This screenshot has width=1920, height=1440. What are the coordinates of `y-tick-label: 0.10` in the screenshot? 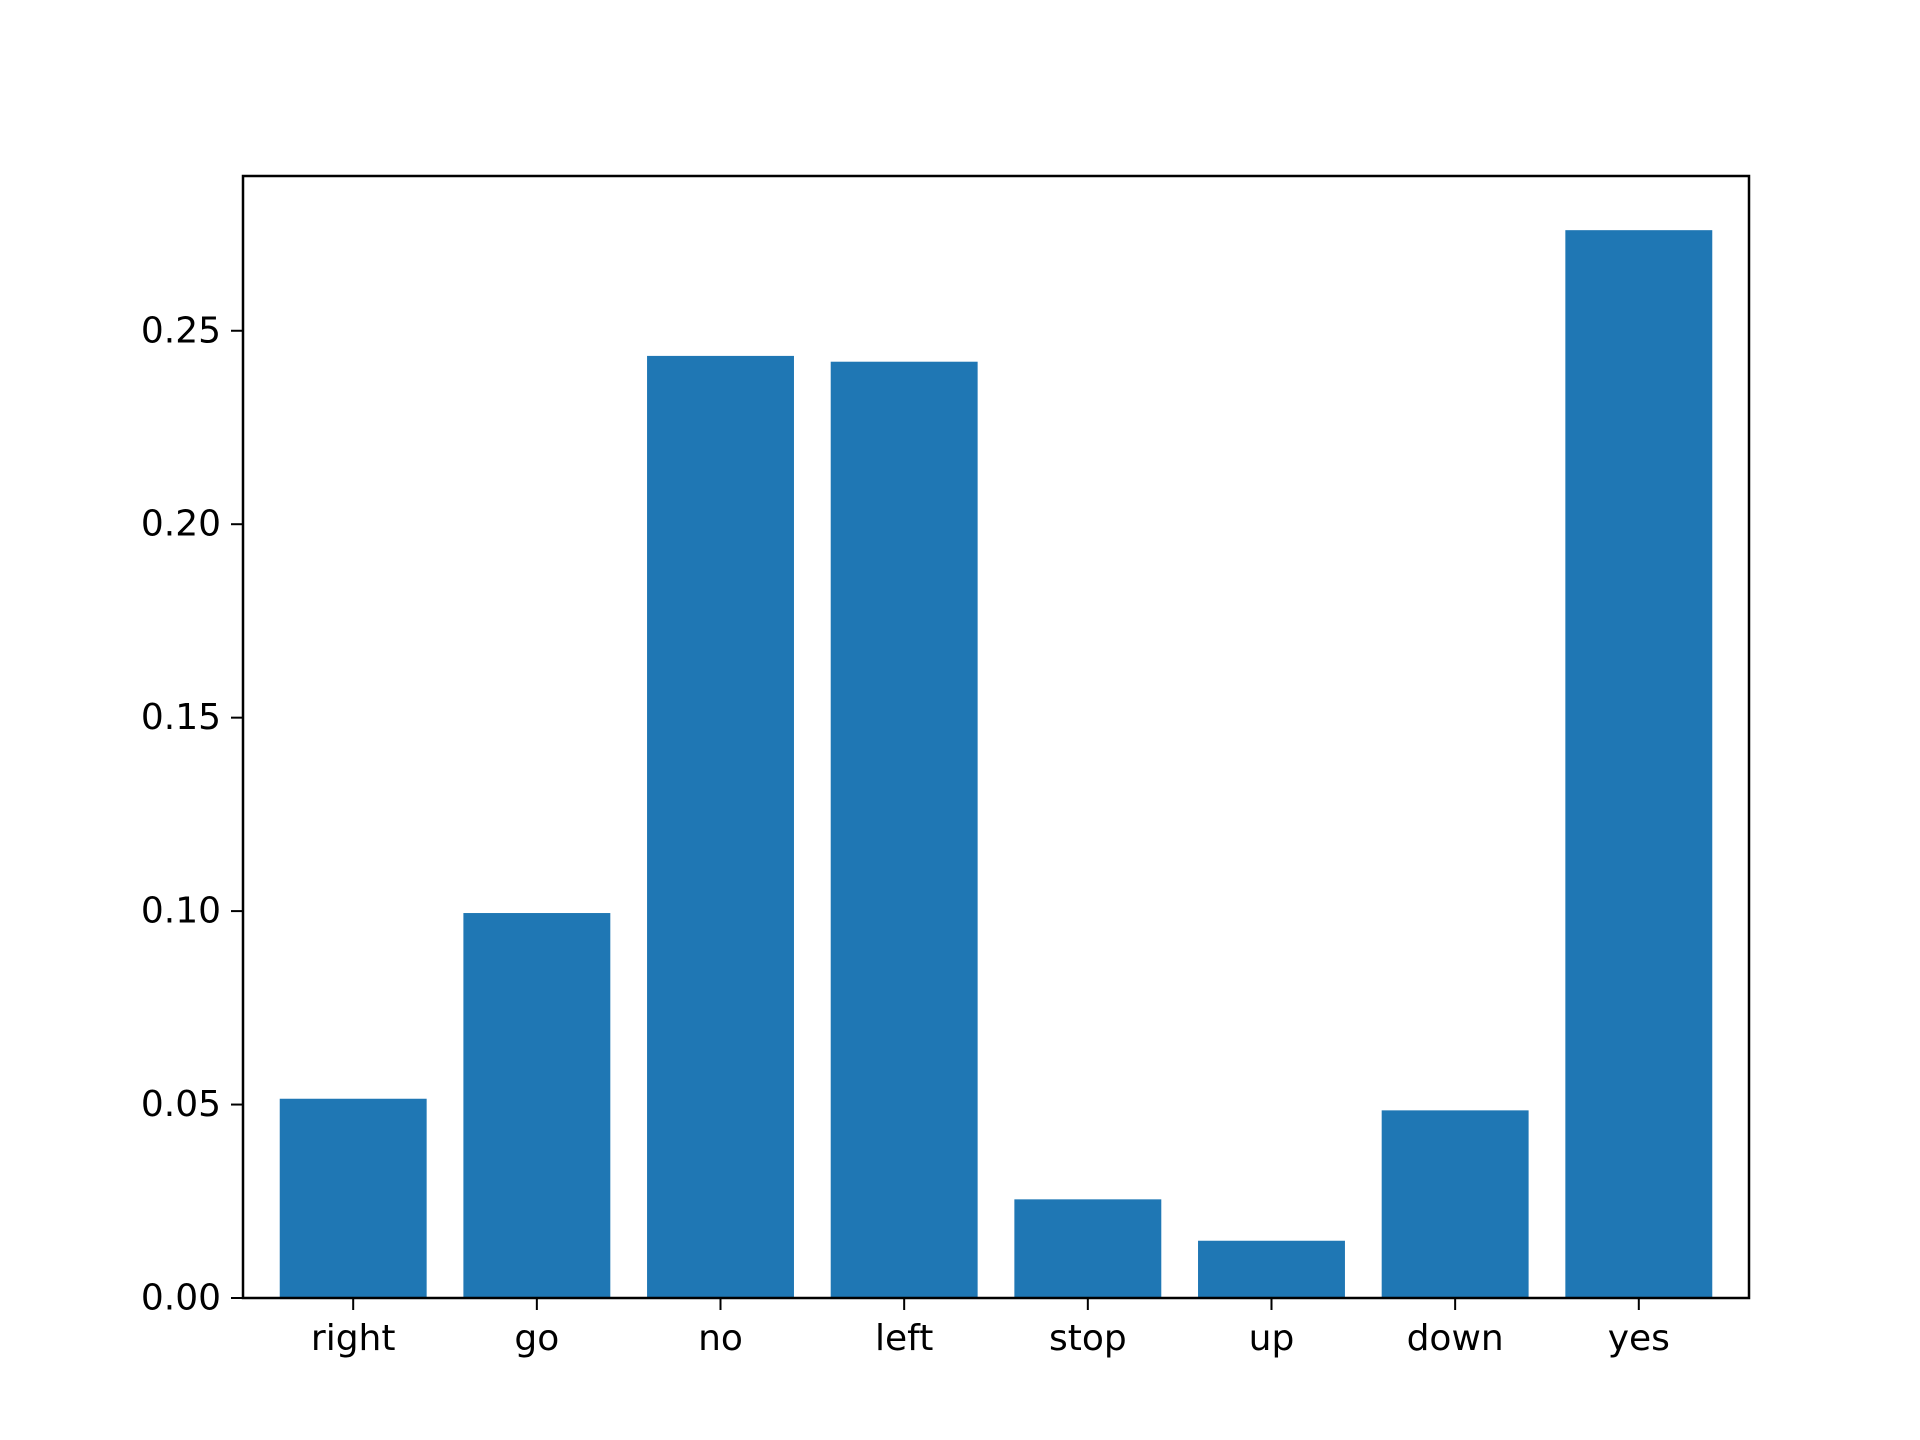 It's located at (181, 911).